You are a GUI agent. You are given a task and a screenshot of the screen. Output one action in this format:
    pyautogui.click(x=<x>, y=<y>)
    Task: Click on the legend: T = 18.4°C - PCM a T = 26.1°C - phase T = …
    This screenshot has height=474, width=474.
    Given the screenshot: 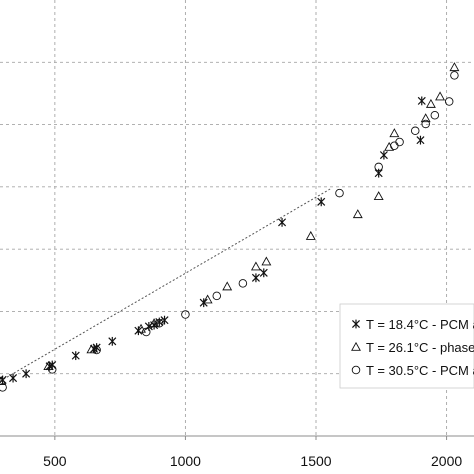 What is the action you would take?
    pyautogui.click(x=406, y=346)
    